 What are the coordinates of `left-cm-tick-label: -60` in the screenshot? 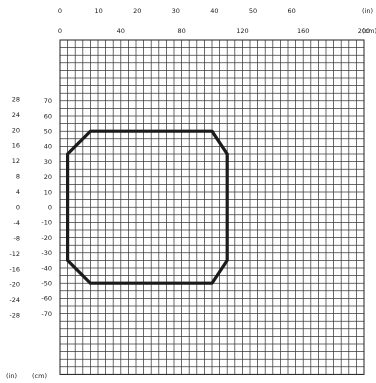 It's located at (46, 299).